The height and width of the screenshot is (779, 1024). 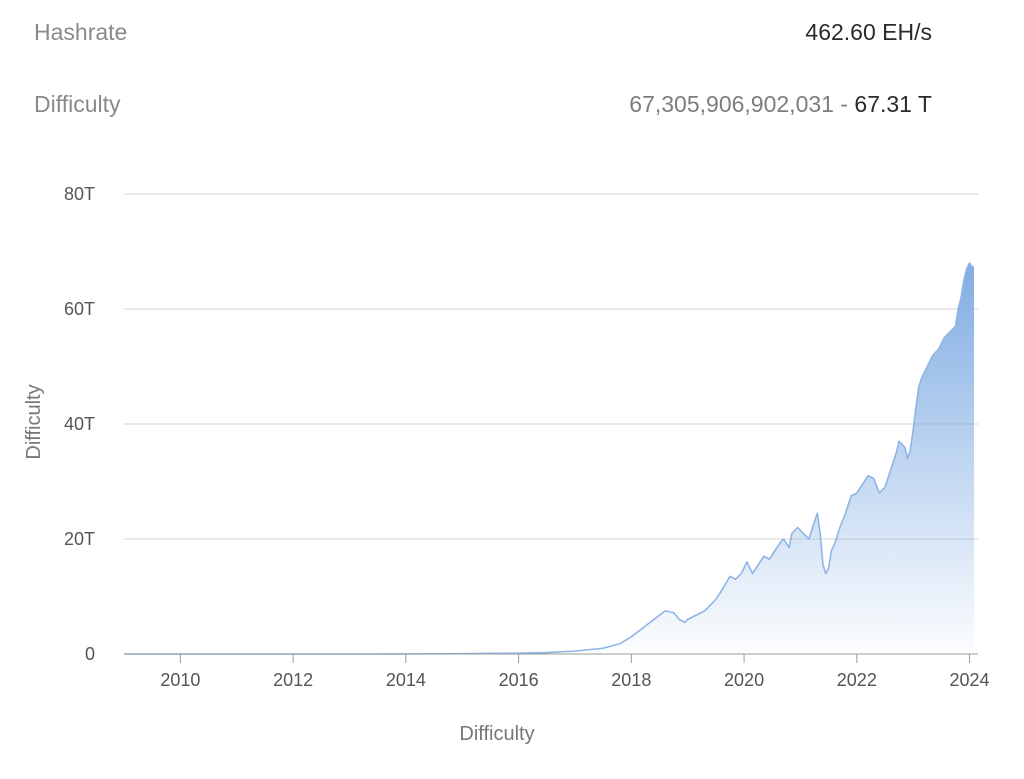 I want to click on y-tick-label: 20T, so click(x=79, y=539).